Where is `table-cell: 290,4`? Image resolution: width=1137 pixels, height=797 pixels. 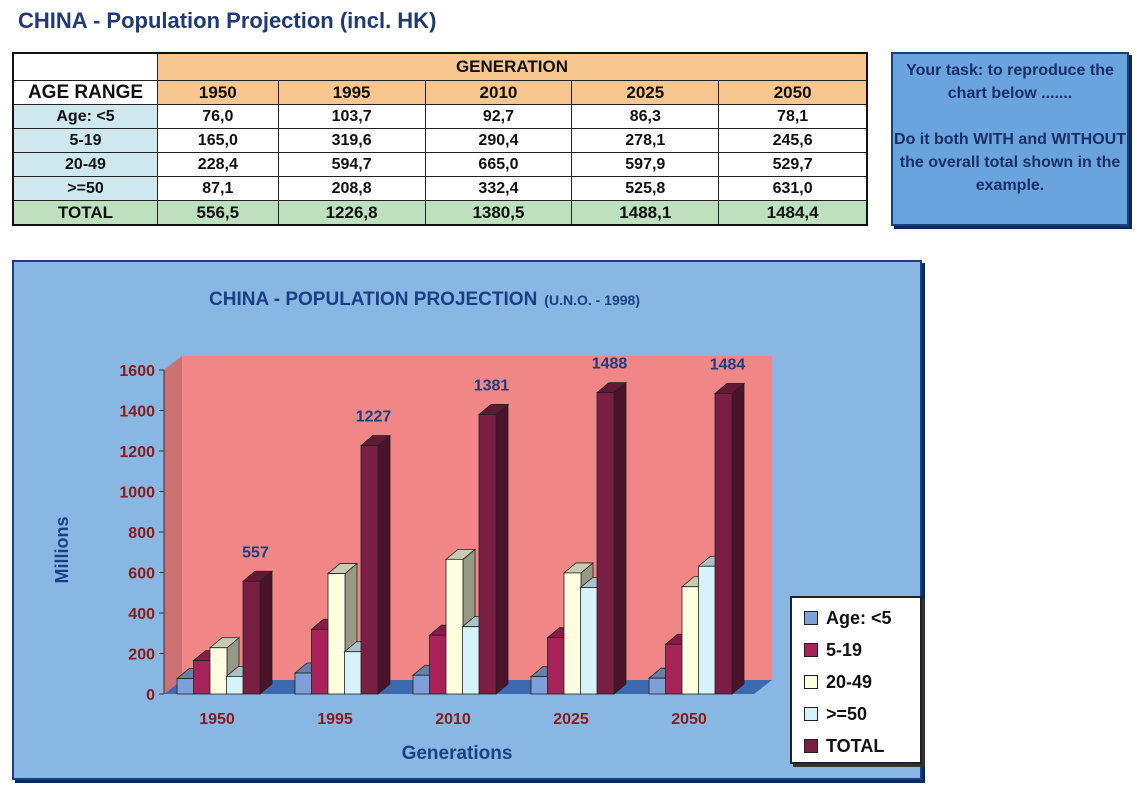
table-cell: 290,4 is located at coordinates (498, 140).